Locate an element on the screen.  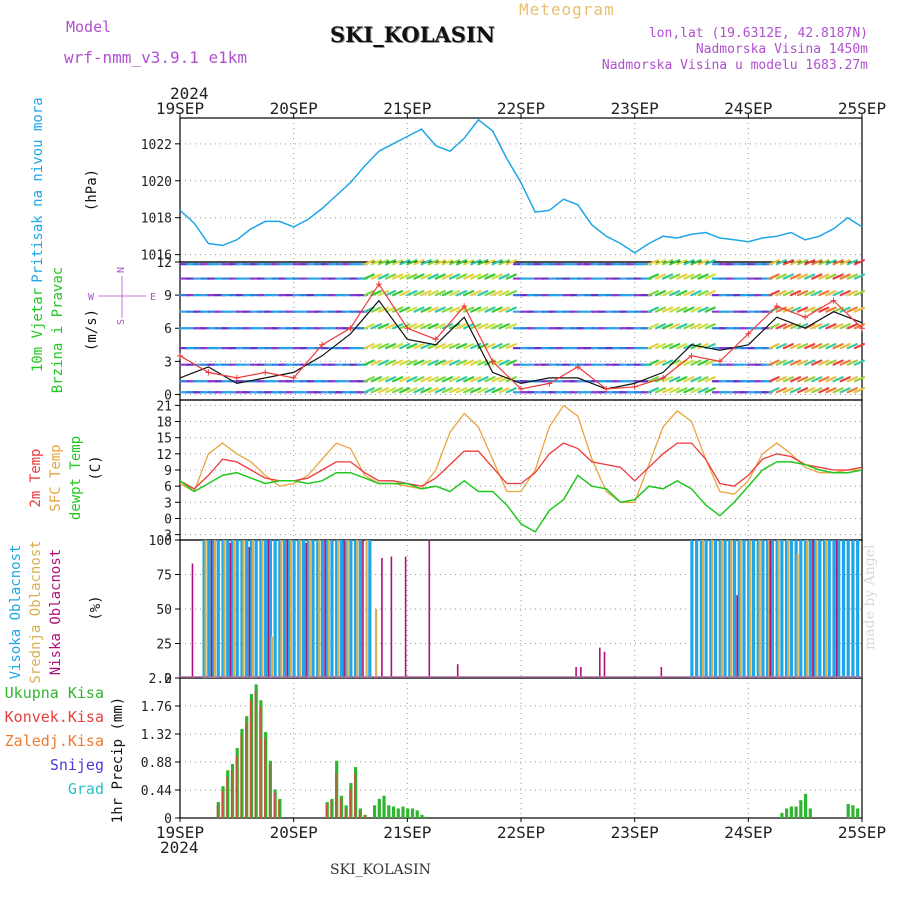
y-tick-label: 0 is located at coordinates (168, 819).